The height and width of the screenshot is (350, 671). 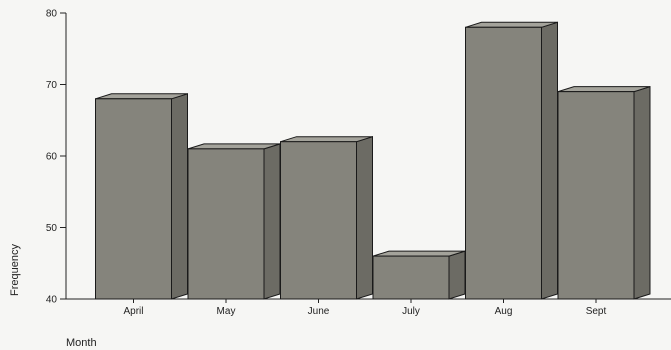 What do you see at coordinates (15, 270) in the screenshot?
I see `y-axis-title: Frequency` at bounding box center [15, 270].